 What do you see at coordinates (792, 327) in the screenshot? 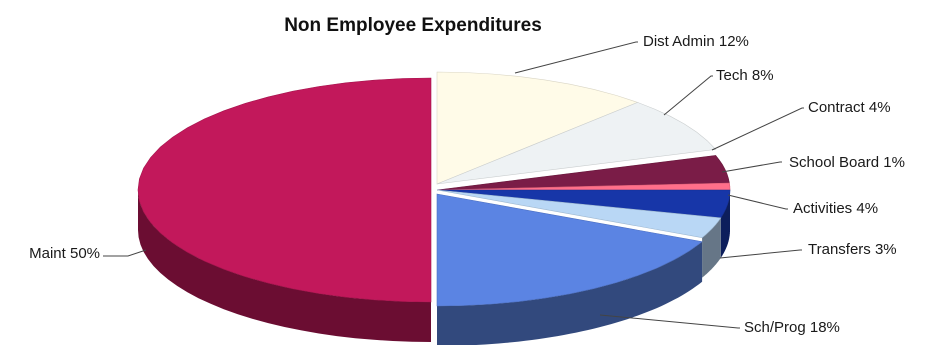
I see `slice-label-sch-prog: Sch/Prog 18%` at bounding box center [792, 327].